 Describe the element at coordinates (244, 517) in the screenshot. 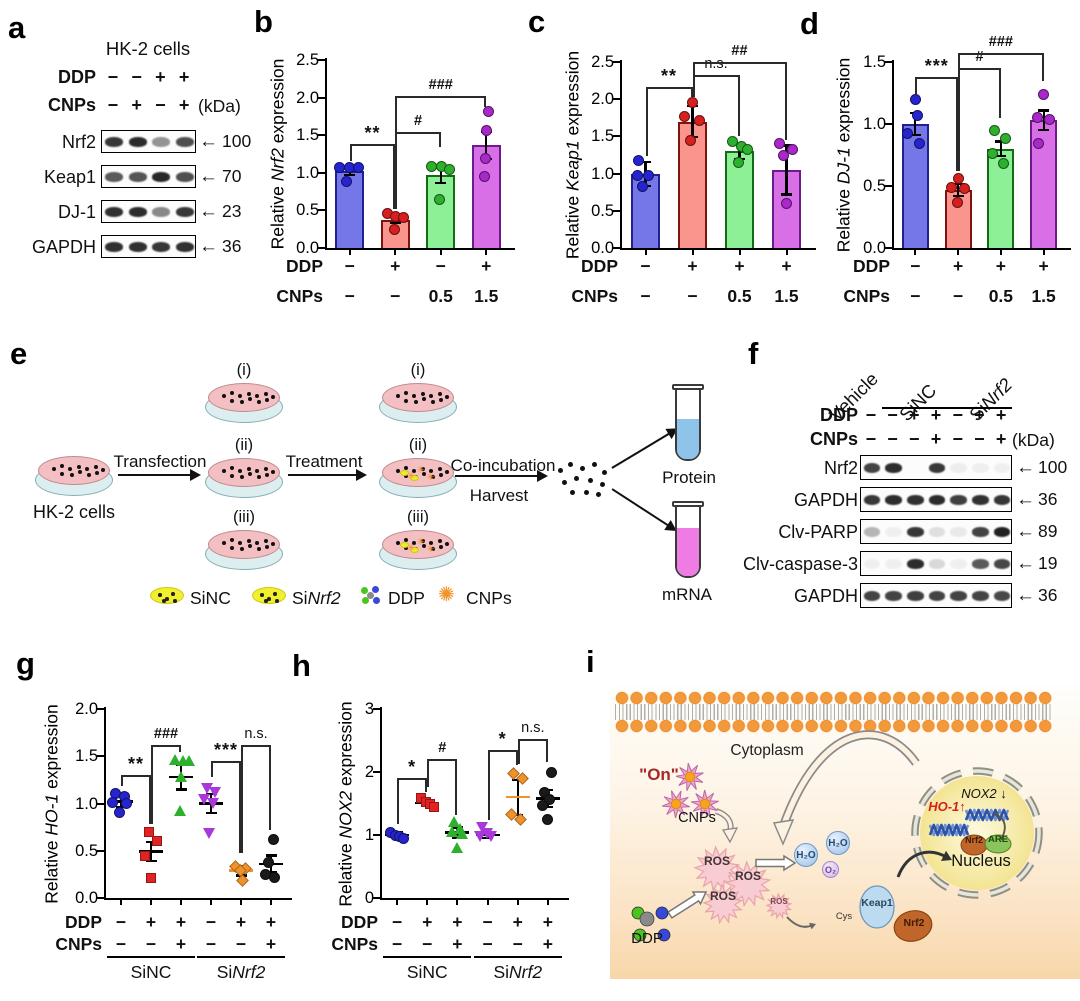

I see `dish-label: (iii)` at that location.